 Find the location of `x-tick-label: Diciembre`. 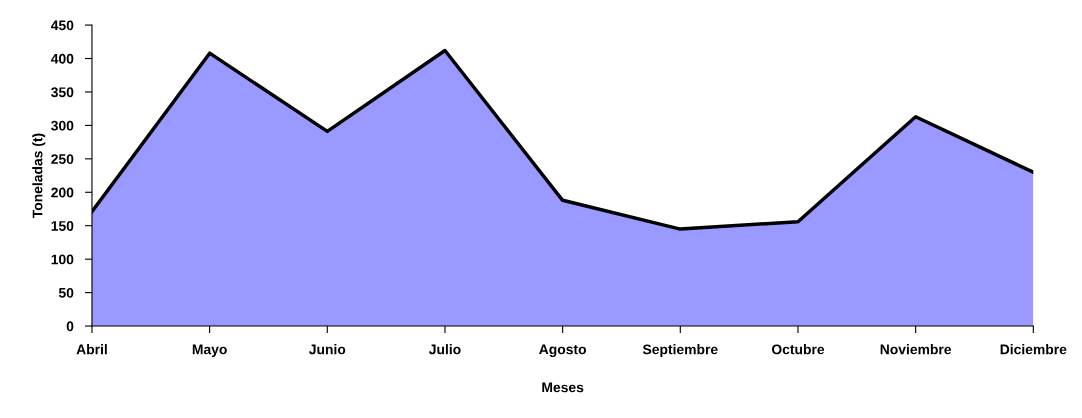

x-tick-label: Diciembre is located at coordinates (1033, 349).